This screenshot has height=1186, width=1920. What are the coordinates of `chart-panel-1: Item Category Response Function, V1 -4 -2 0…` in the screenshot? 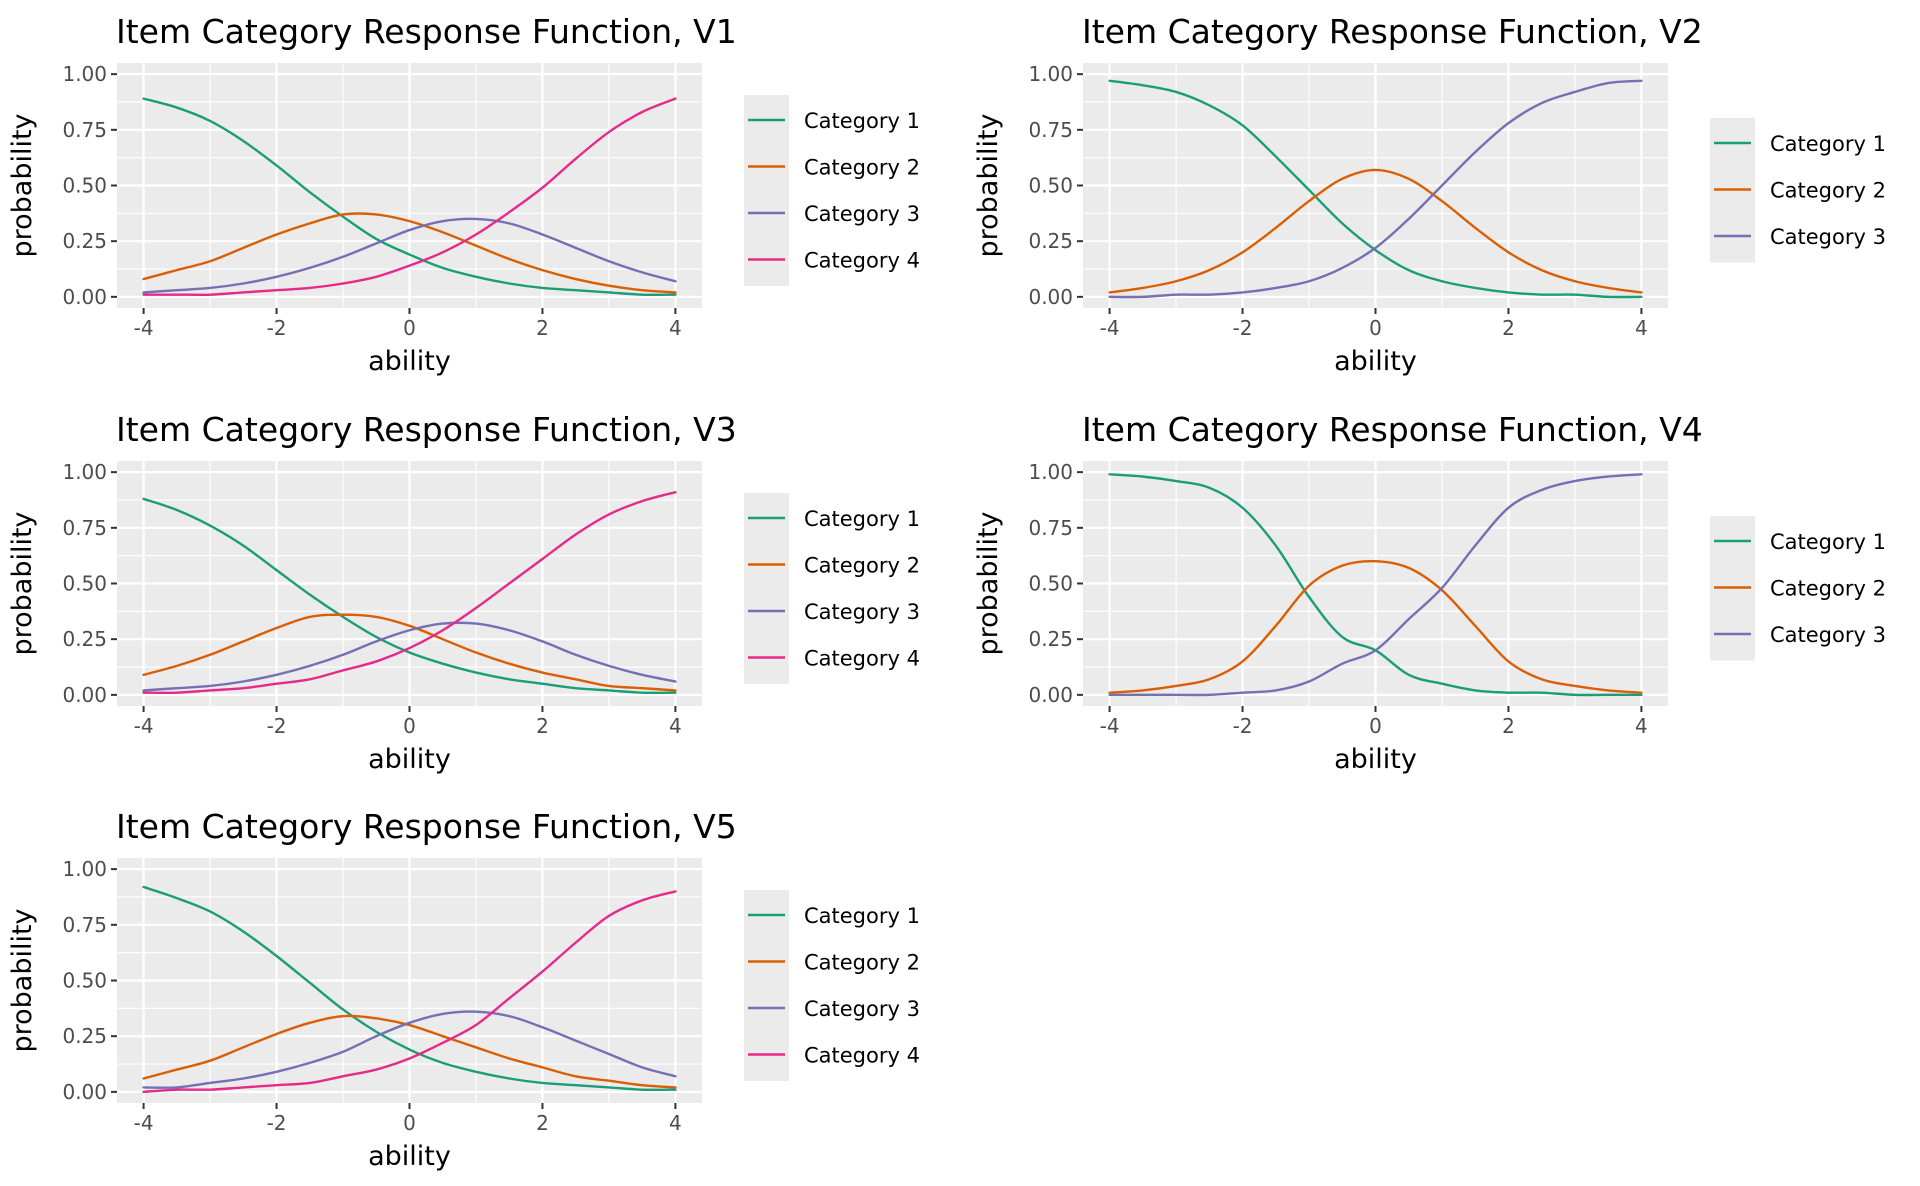 It's located at (463, 194).